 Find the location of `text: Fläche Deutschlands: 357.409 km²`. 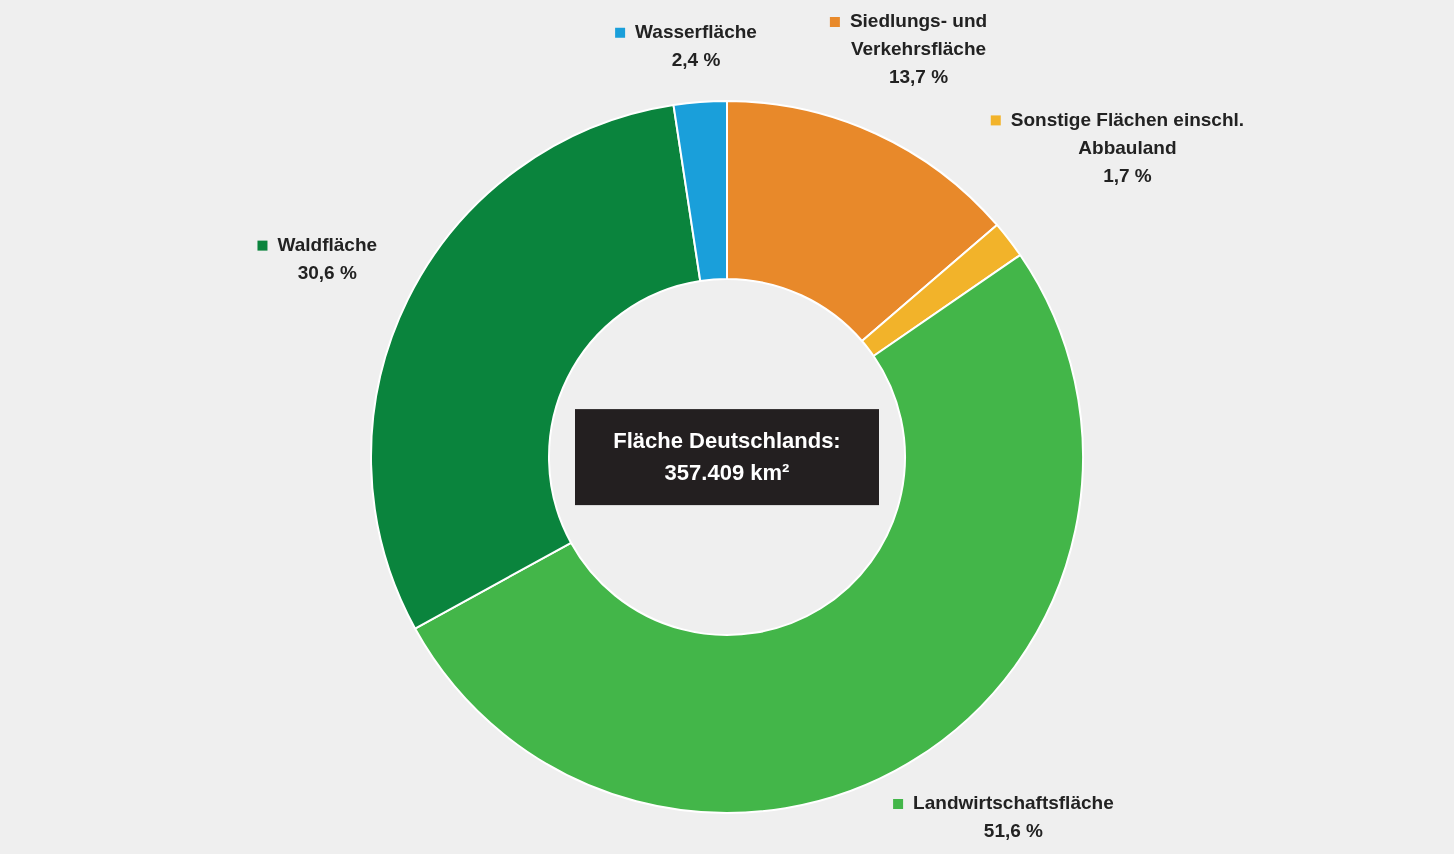

text: Fläche Deutschlands: 357.409 km² is located at coordinates (727, 457).